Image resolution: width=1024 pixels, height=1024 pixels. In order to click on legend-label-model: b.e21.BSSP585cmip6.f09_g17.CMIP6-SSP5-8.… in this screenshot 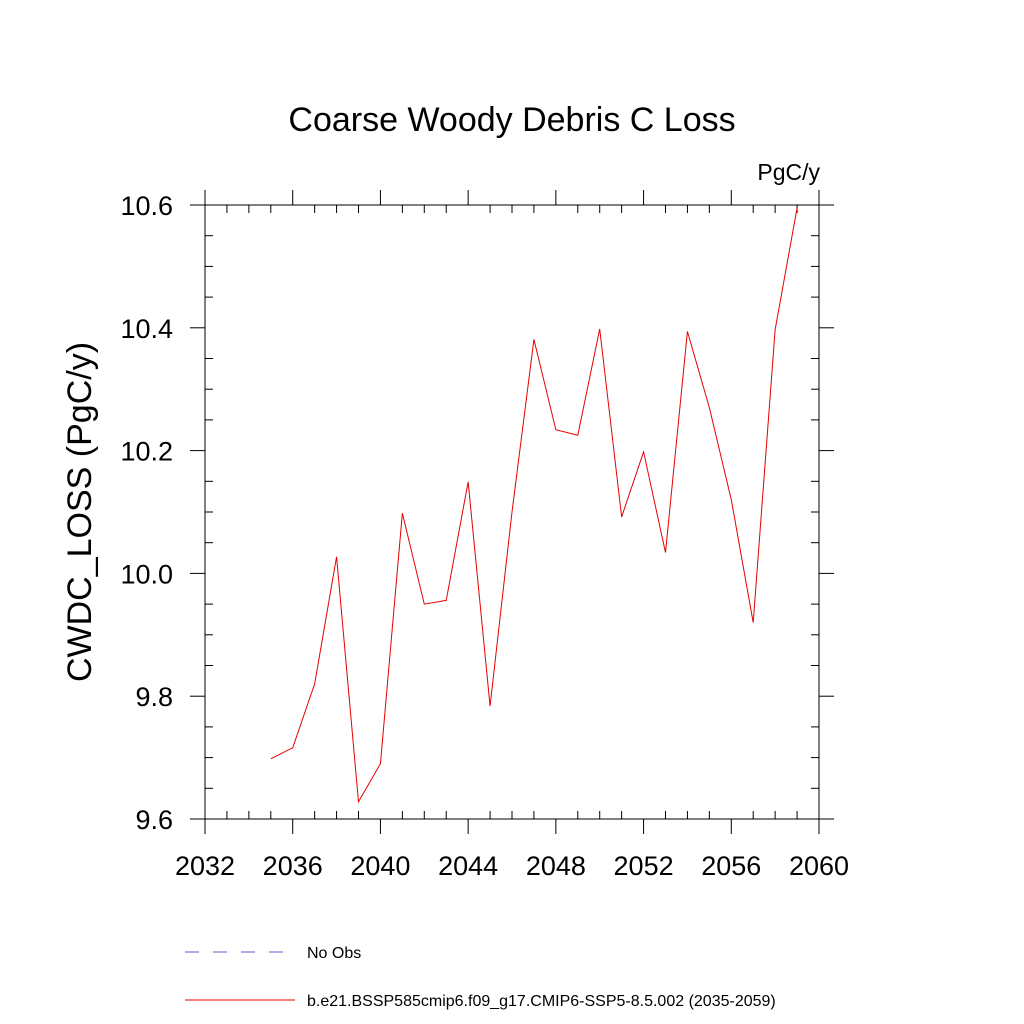, I will do `click(541, 1001)`.